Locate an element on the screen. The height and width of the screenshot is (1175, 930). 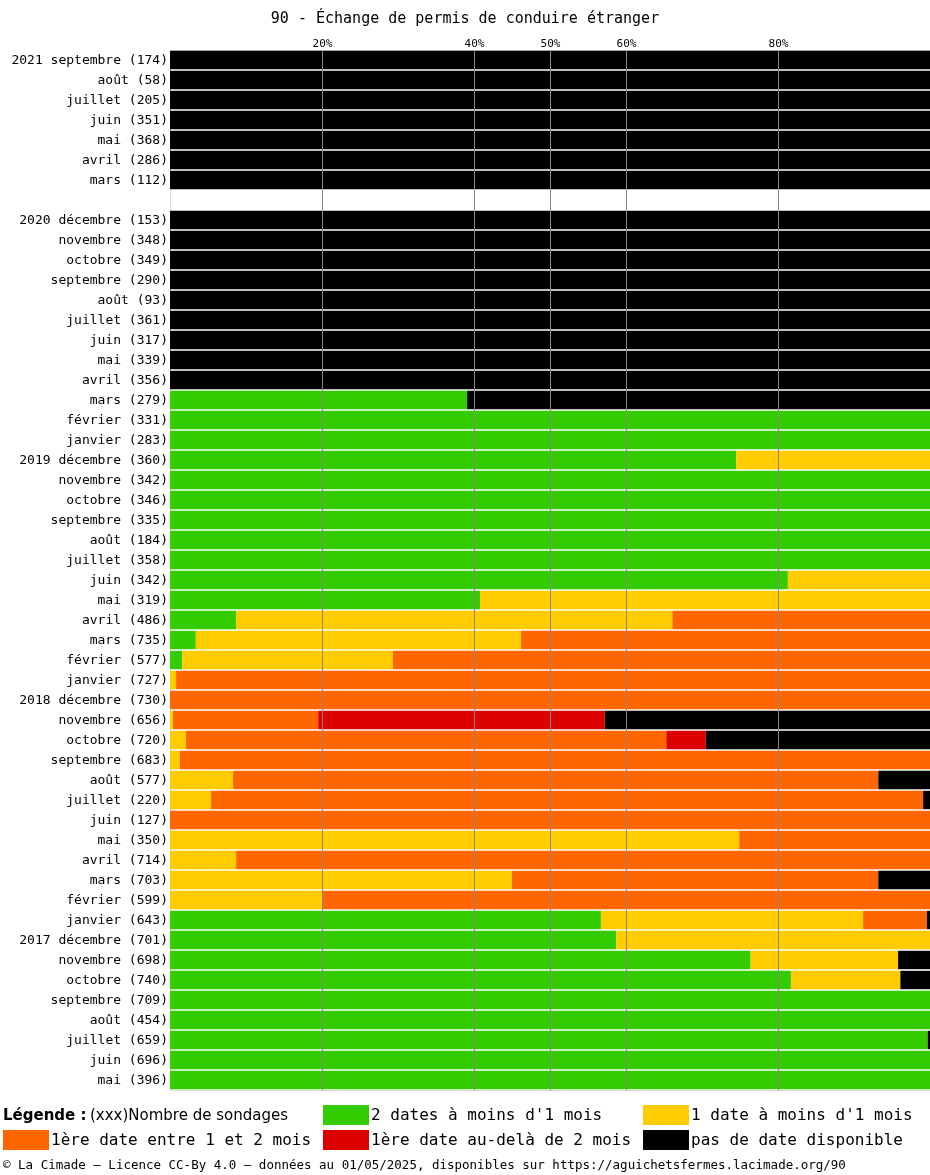
x-tick-label: 60% is located at coordinates (626, 43).